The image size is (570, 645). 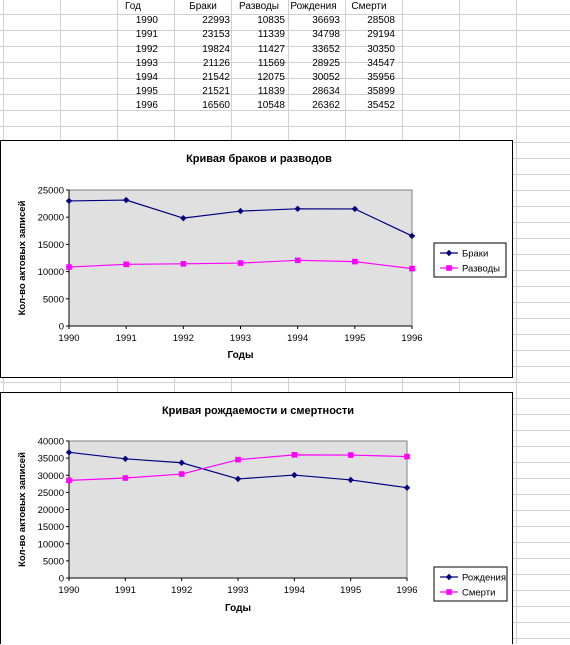 What do you see at coordinates (216, 21) in the screenshot?
I see `table-cell: 22993` at bounding box center [216, 21].